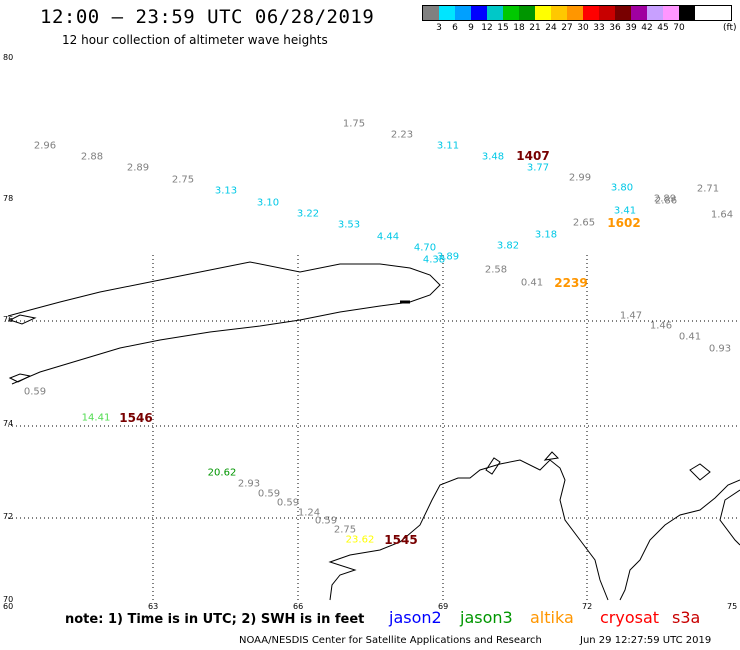 The height and width of the screenshot is (650, 740). Describe the element at coordinates (207, 17) in the screenshot. I see `page-title: 12:00 – 23:59 UTC 06/28/2019` at that location.